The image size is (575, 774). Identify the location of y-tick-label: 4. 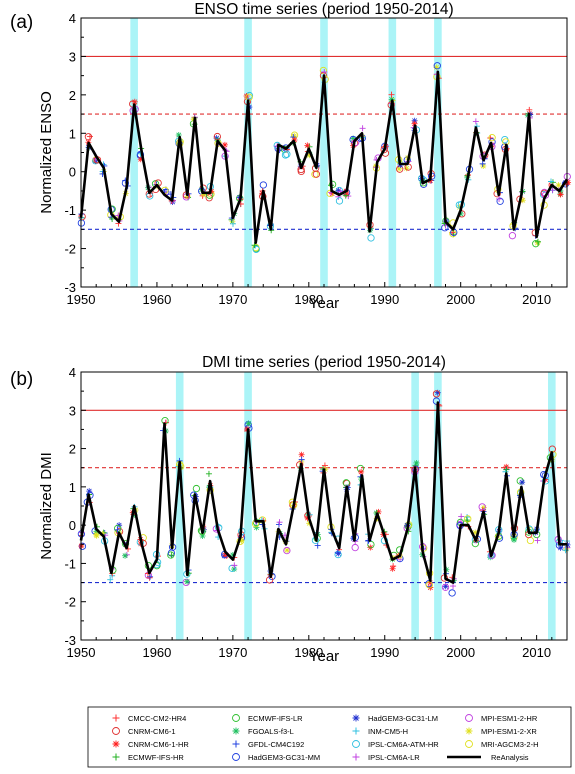
(72, 372).